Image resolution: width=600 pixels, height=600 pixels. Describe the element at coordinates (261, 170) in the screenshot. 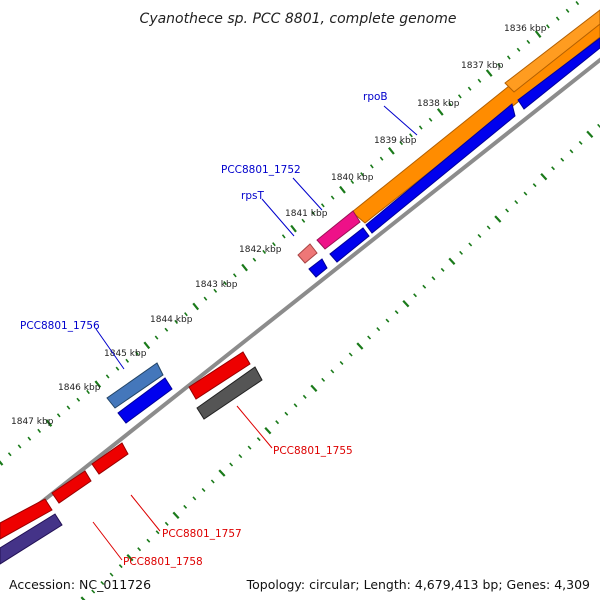

I see `label-pcc8801-1752: PCC8801_1752` at that location.